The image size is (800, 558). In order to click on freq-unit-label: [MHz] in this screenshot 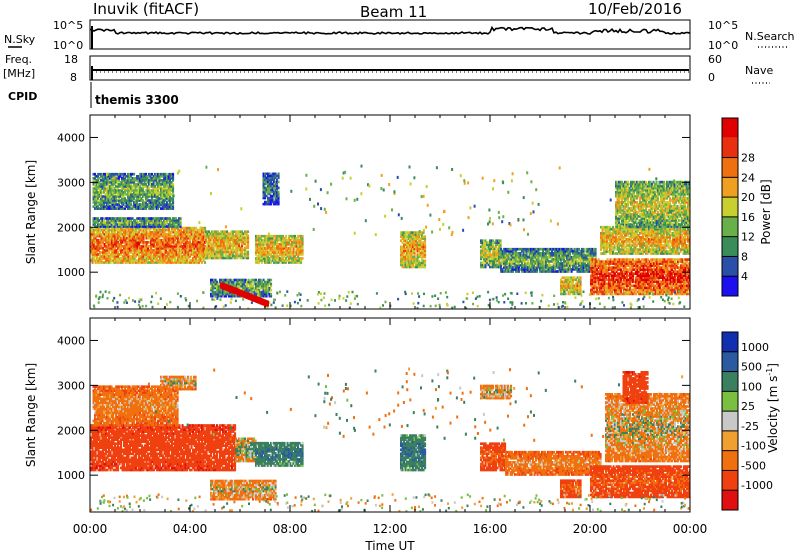, I will do `click(19, 73)`.